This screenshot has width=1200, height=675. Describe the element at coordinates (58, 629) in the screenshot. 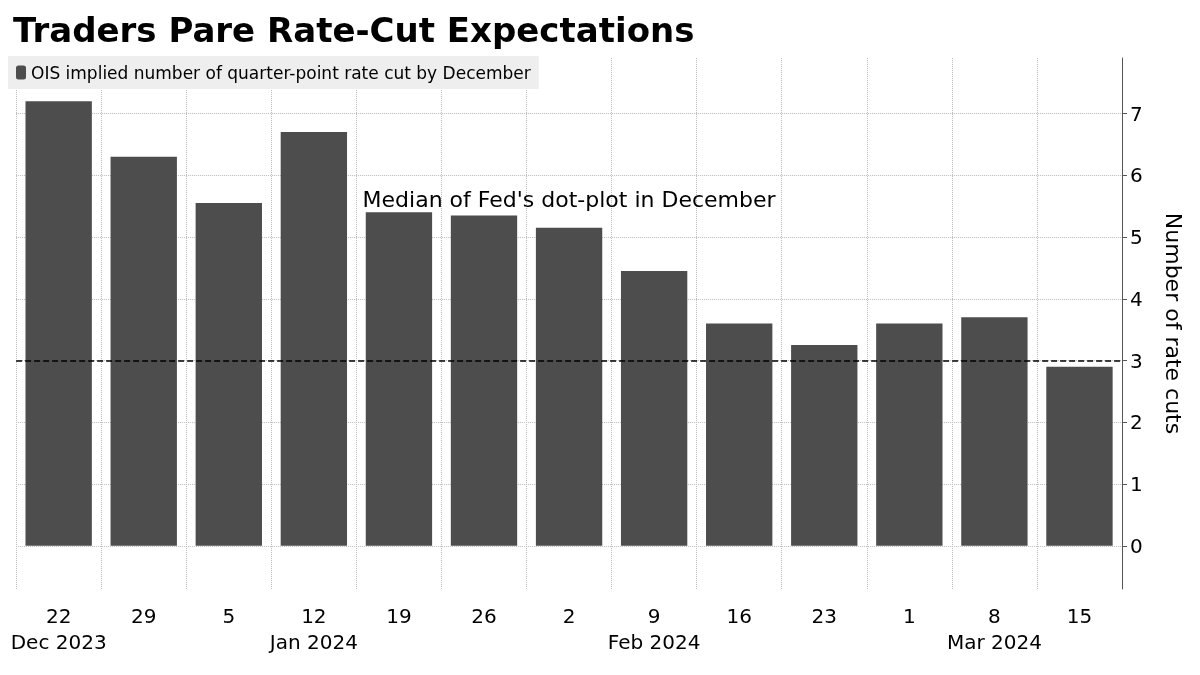

I see `x-tick-label: 22 Dec 2023` at that location.